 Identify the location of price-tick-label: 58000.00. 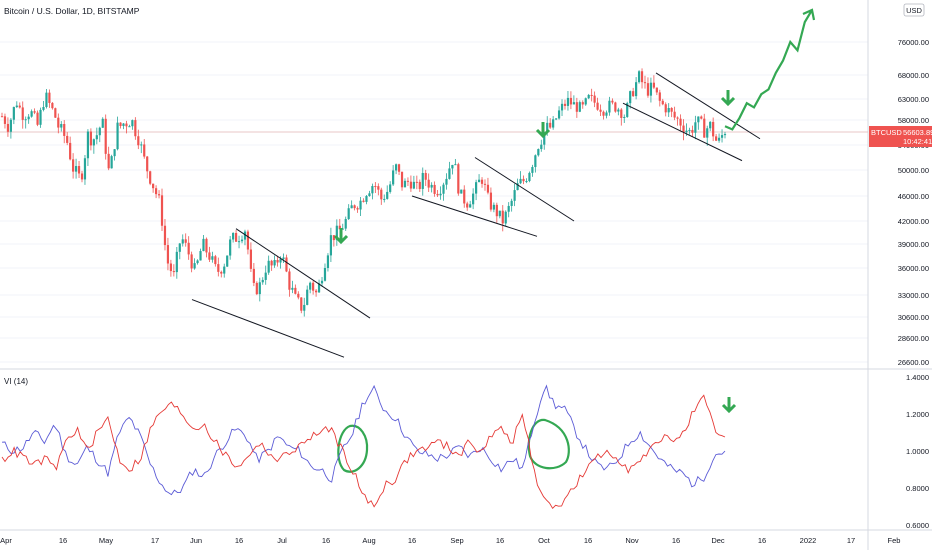
(913, 120).